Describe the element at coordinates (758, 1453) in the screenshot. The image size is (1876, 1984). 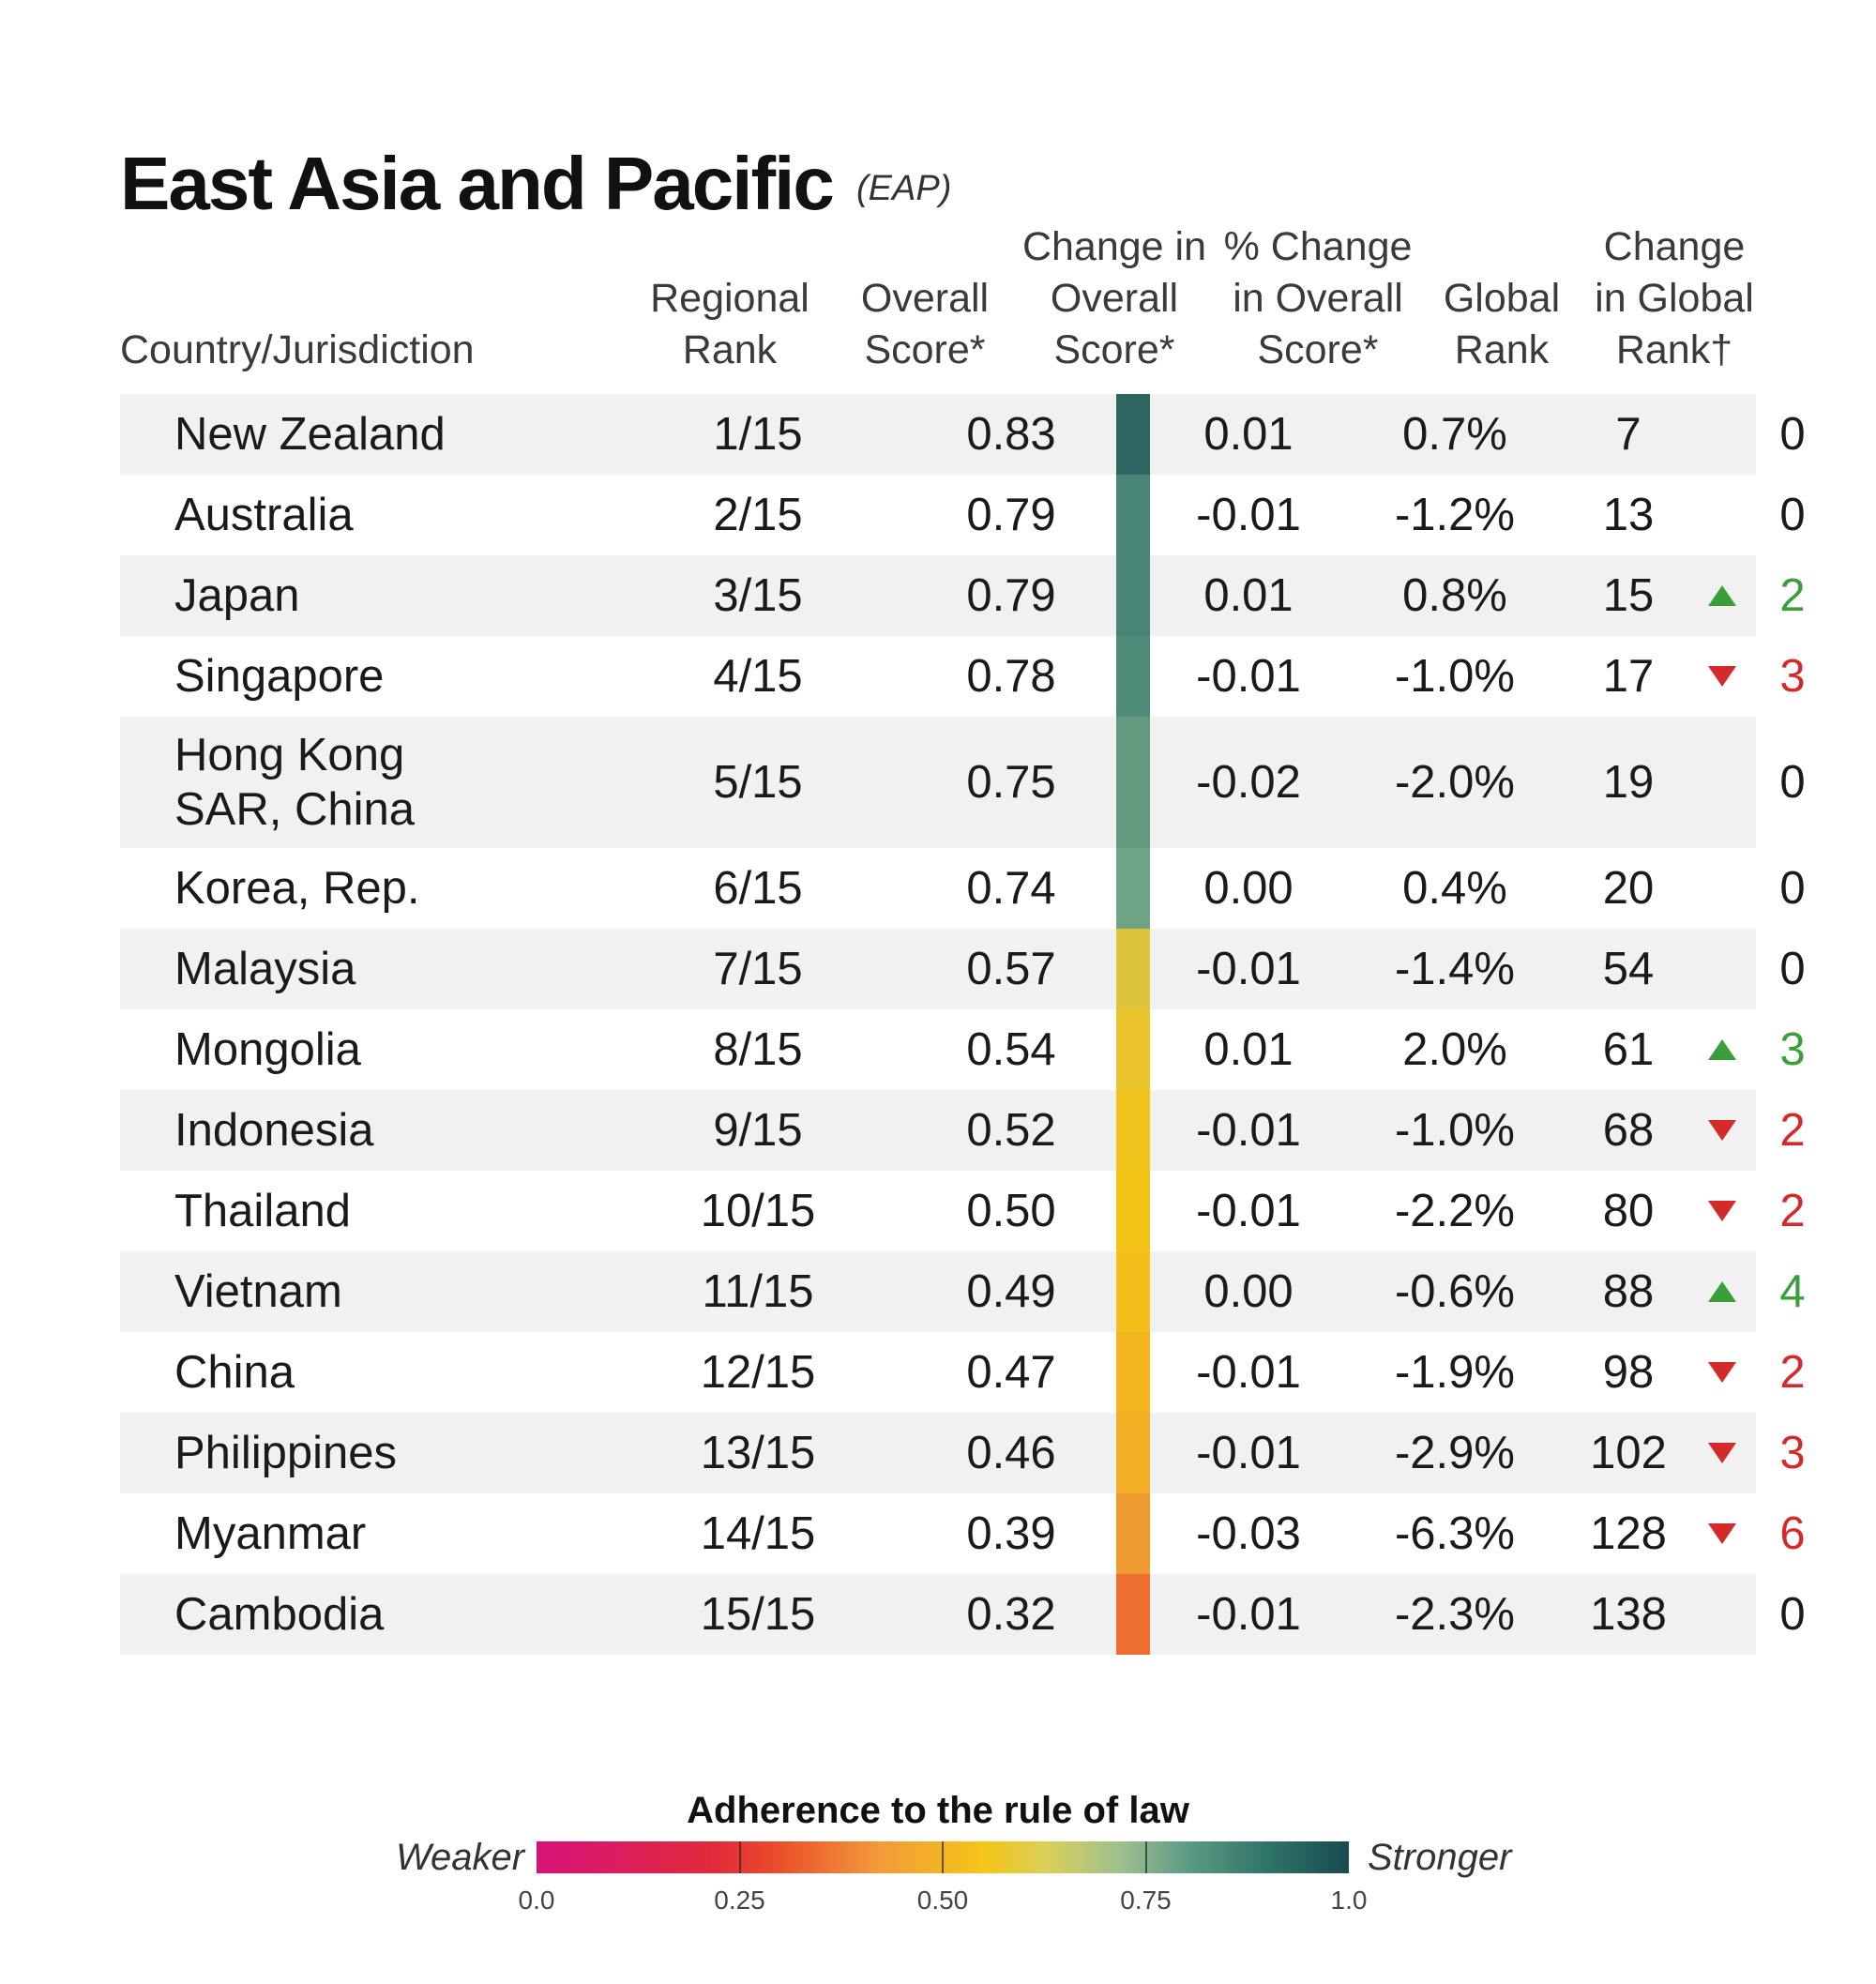
I see `cell-regional-rank: 13/15` at that location.